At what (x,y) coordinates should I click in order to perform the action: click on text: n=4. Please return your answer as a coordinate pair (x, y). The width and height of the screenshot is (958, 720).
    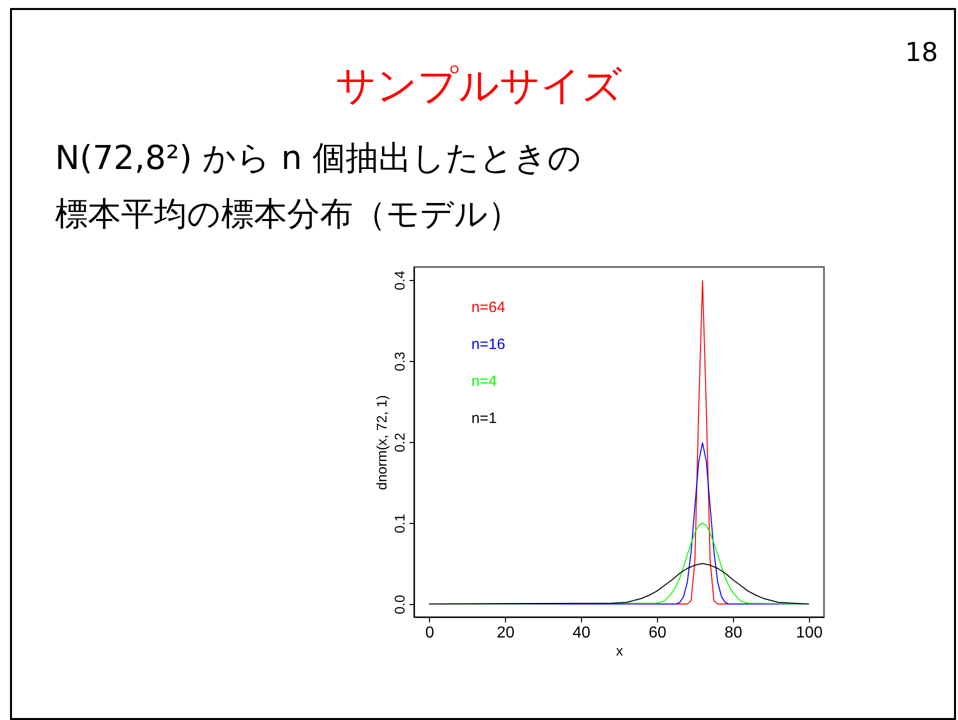
    Looking at the image, I should click on (484, 381).